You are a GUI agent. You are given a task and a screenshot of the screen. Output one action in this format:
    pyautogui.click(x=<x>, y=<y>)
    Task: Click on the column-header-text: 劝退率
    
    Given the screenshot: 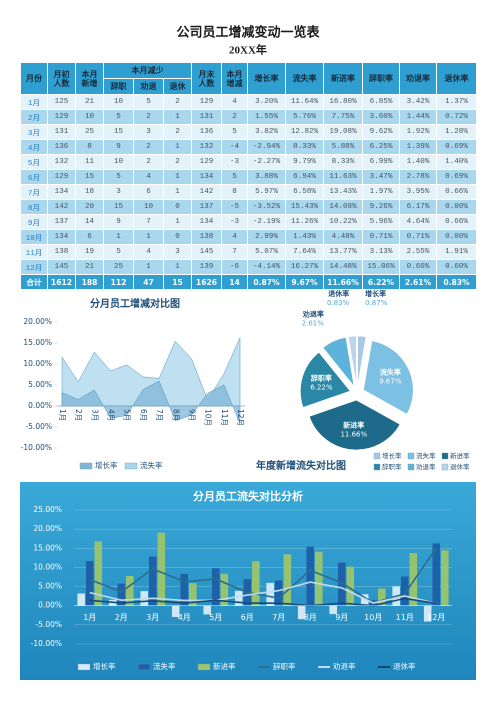 What is the action you would take?
    pyautogui.click(x=418, y=78)
    